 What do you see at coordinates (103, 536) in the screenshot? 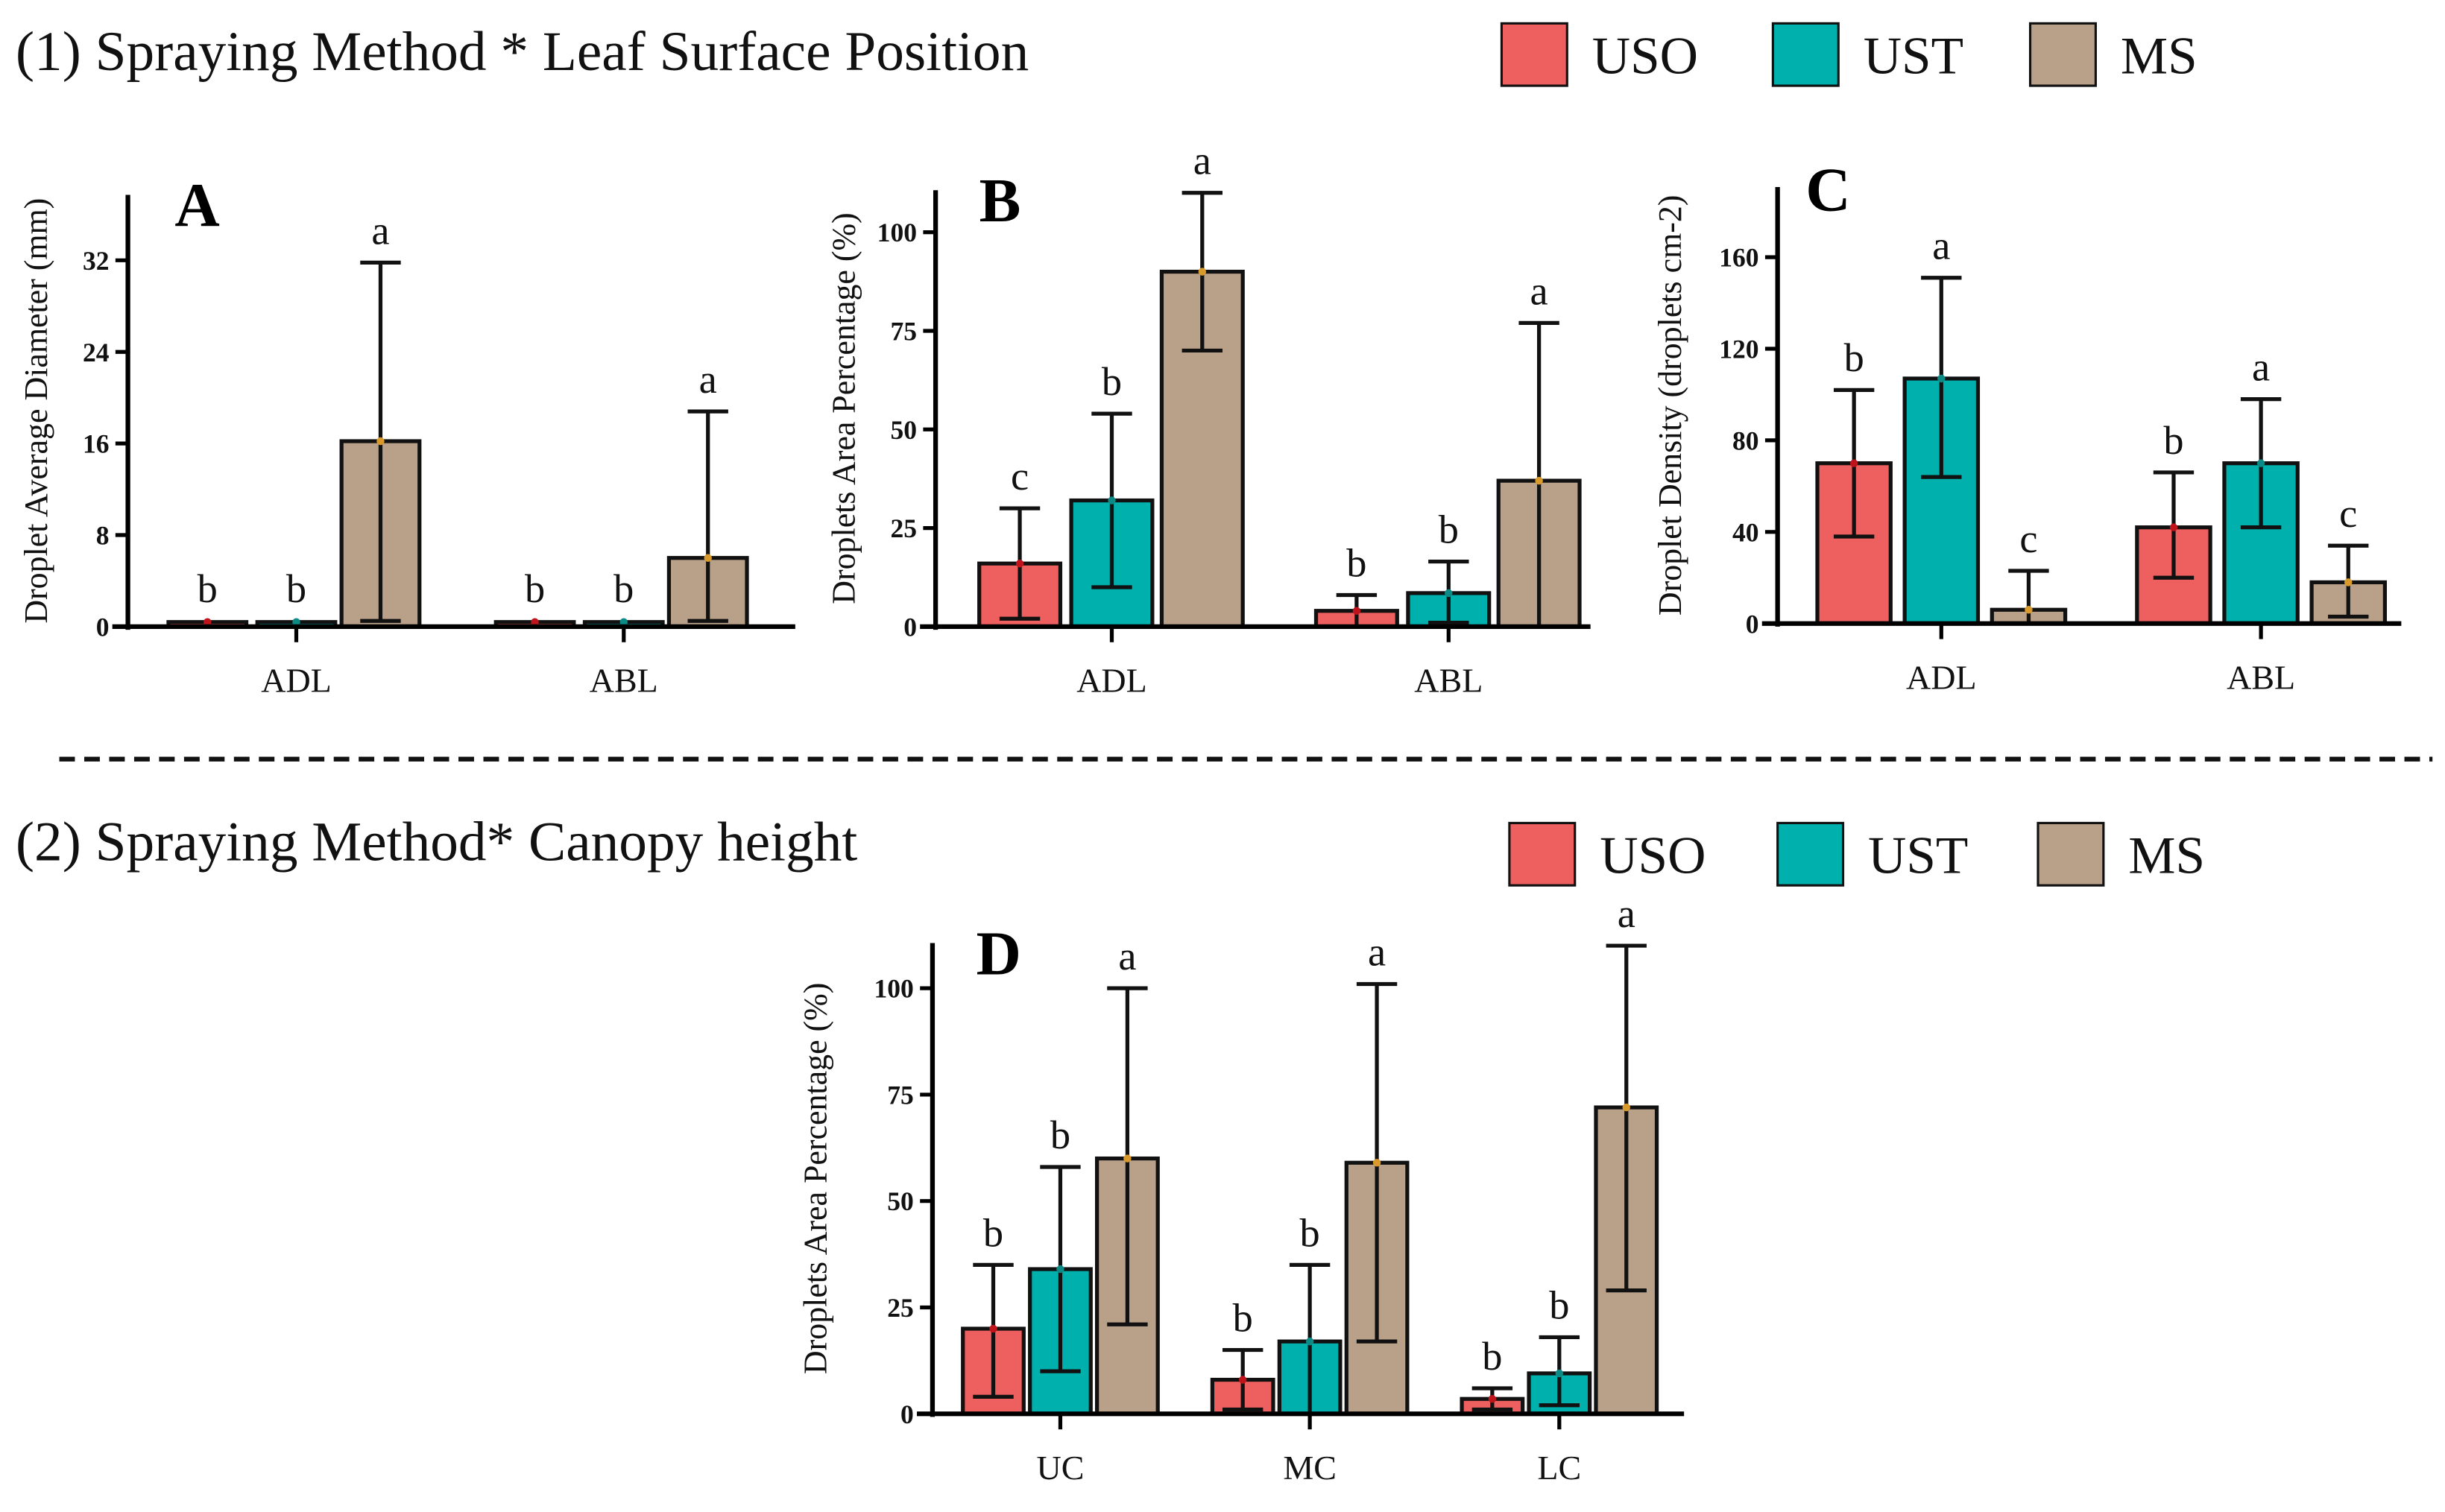
I see `y-tick-label: 8` at bounding box center [103, 536].